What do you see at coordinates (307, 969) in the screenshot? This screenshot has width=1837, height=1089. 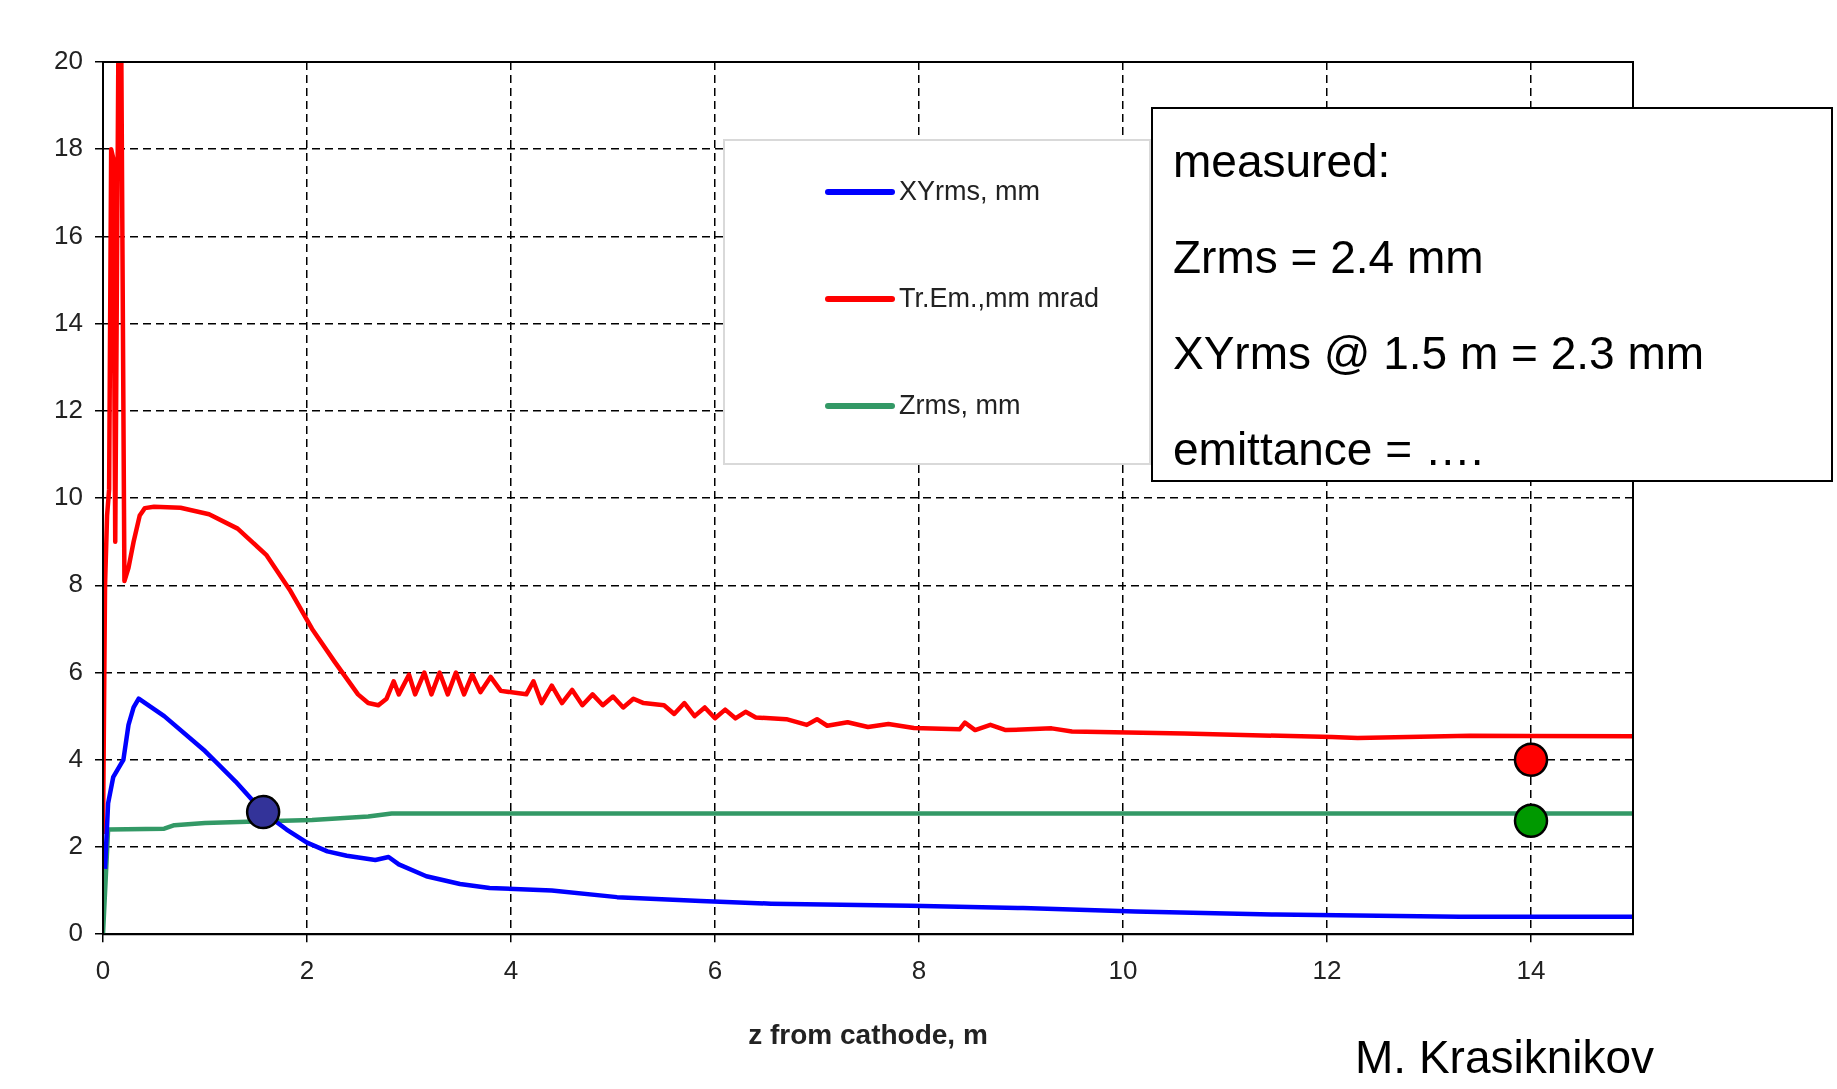 I see `x-tick-label: 2` at bounding box center [307, 969].